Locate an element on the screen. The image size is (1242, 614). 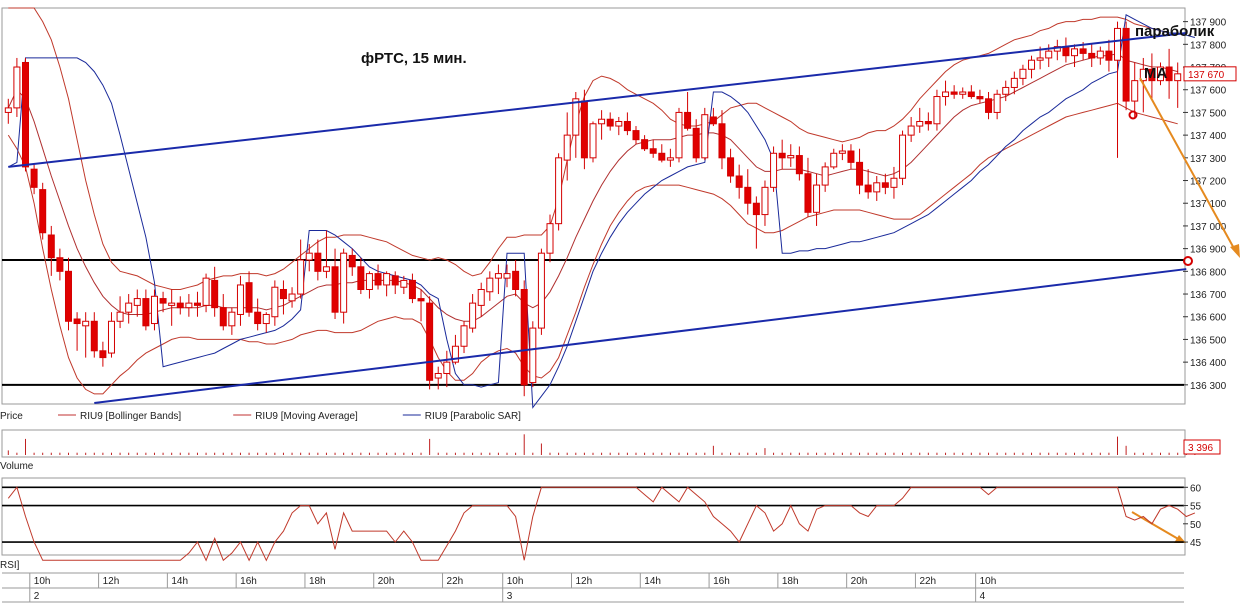
last-price-box is located at coordinates (1210, 74).